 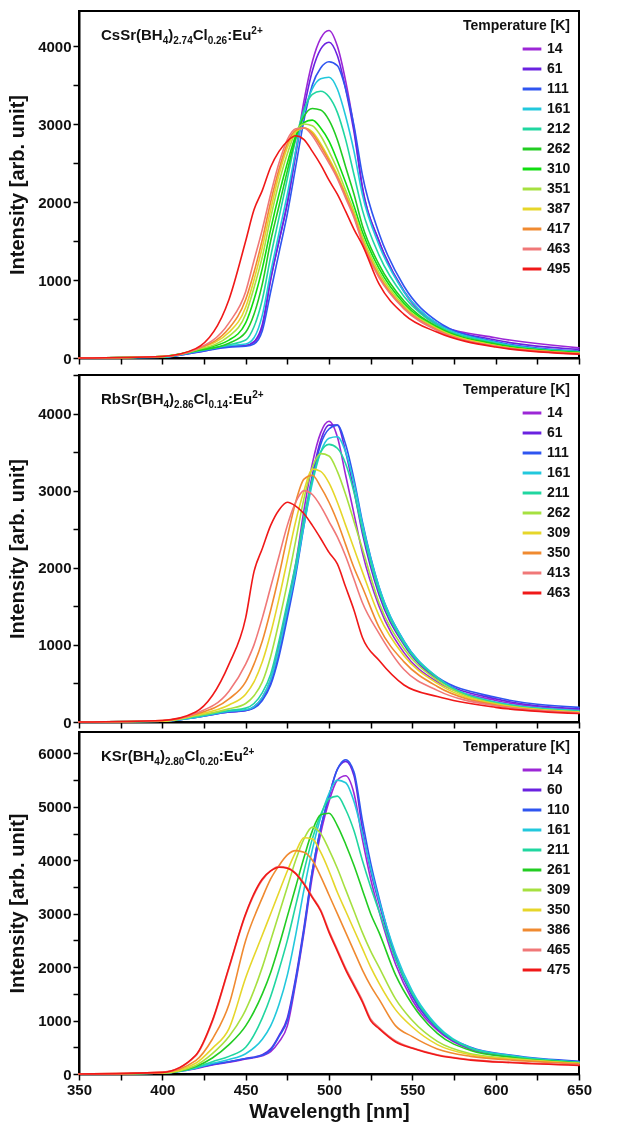 I want to click on x-tick-label: 450, so click(x=246, y=1089).